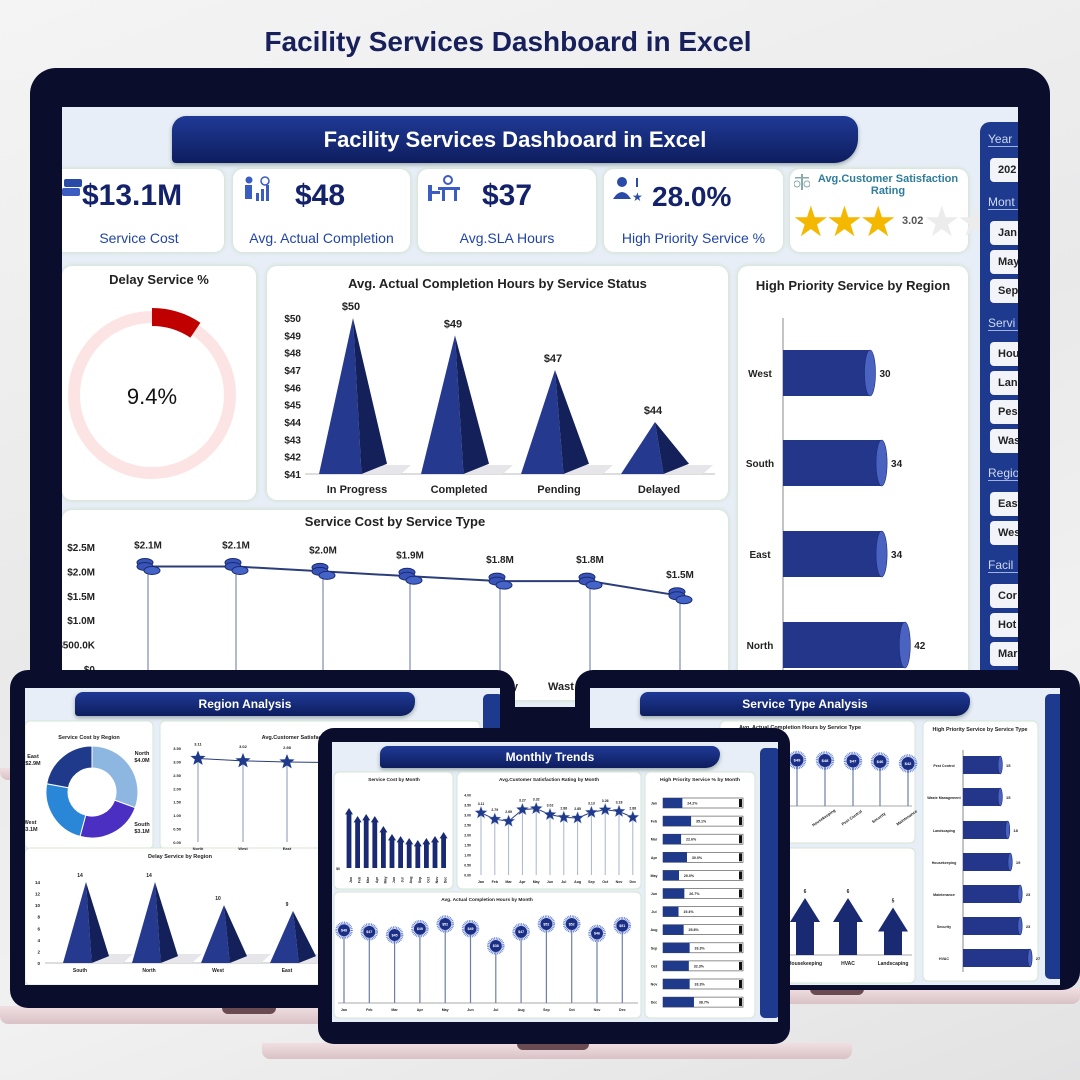 The width and height of the screenshot is (1080, 1080). What do you see at coordinates (198, 743) in the screenshot?
I see `data-label: 3.11` at bounding box center [198, 743].